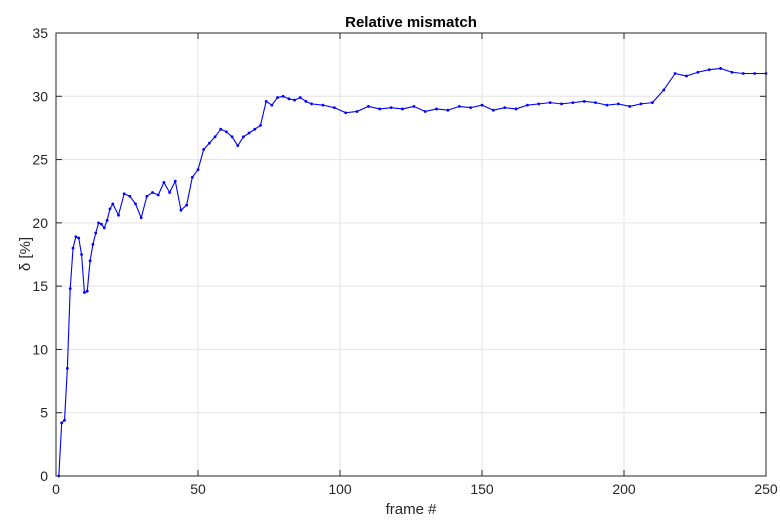  What do you see at coordinates (25, 254) in the screenshot?
I see `y-axis-label: δ [%]` at bounding box center [25, 254].